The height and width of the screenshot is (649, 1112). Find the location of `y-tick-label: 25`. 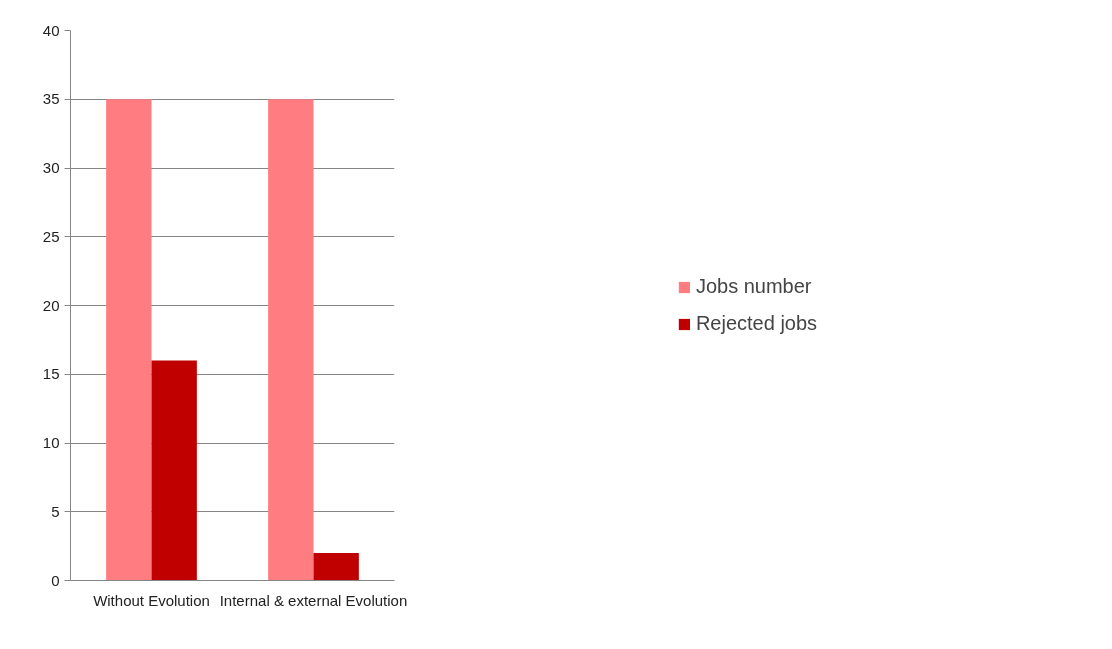

y-tick-label: 25 is located at coordinates (51, 236).